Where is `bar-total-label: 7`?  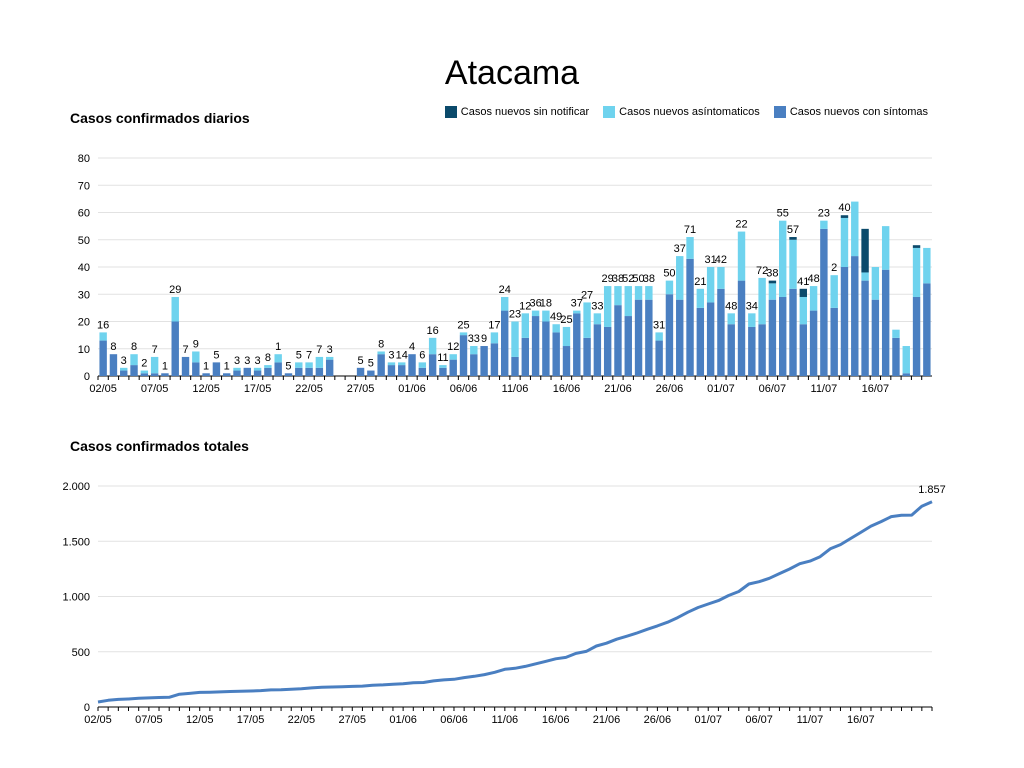
bar-total-label: 7 is located at coordinates (319, 350).